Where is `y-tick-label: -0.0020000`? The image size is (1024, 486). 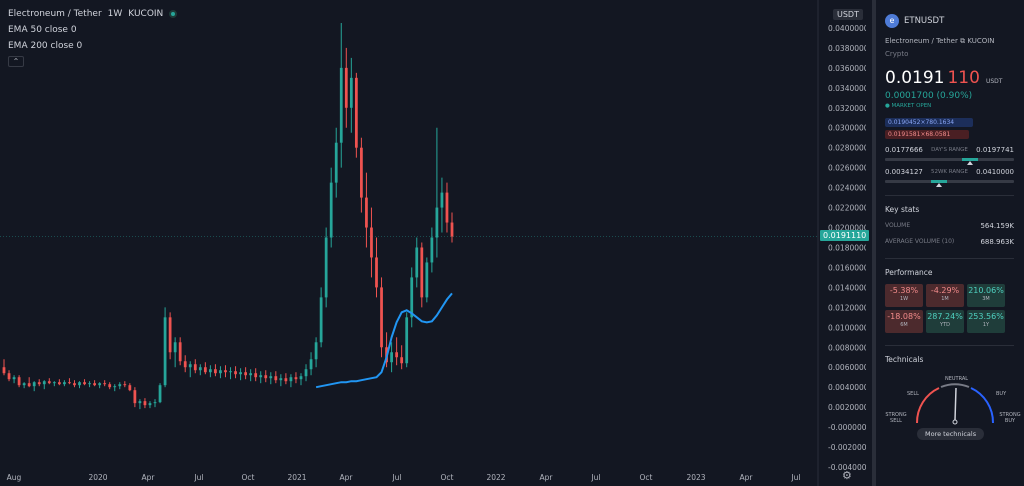
y-tick-label: -0.0020000 is located at coordinates (847, 447).